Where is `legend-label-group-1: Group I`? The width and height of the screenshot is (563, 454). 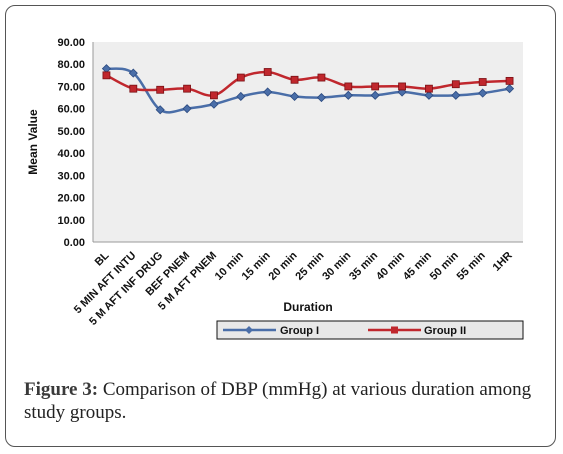 legend-label-group-1: Group I is located at coordinates (299, 331).